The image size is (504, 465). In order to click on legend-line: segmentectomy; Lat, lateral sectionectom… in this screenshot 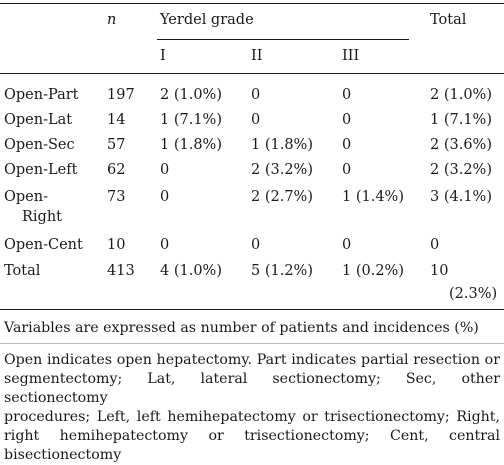, I will do `click(252, 388)`.